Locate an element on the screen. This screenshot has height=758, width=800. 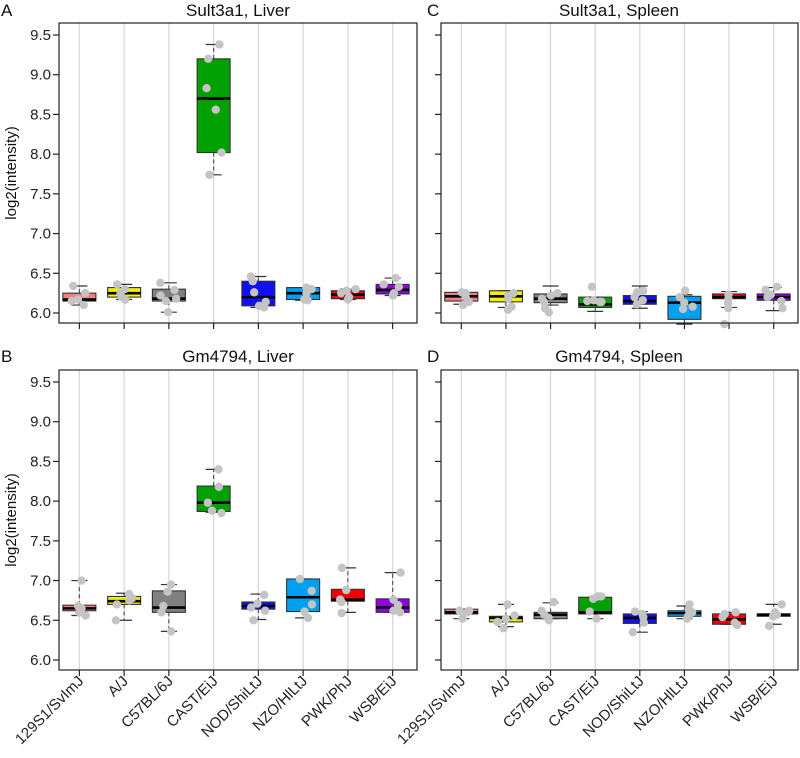
panel-title: Sult3a1, Spleen is located at coordinates (619, 10).